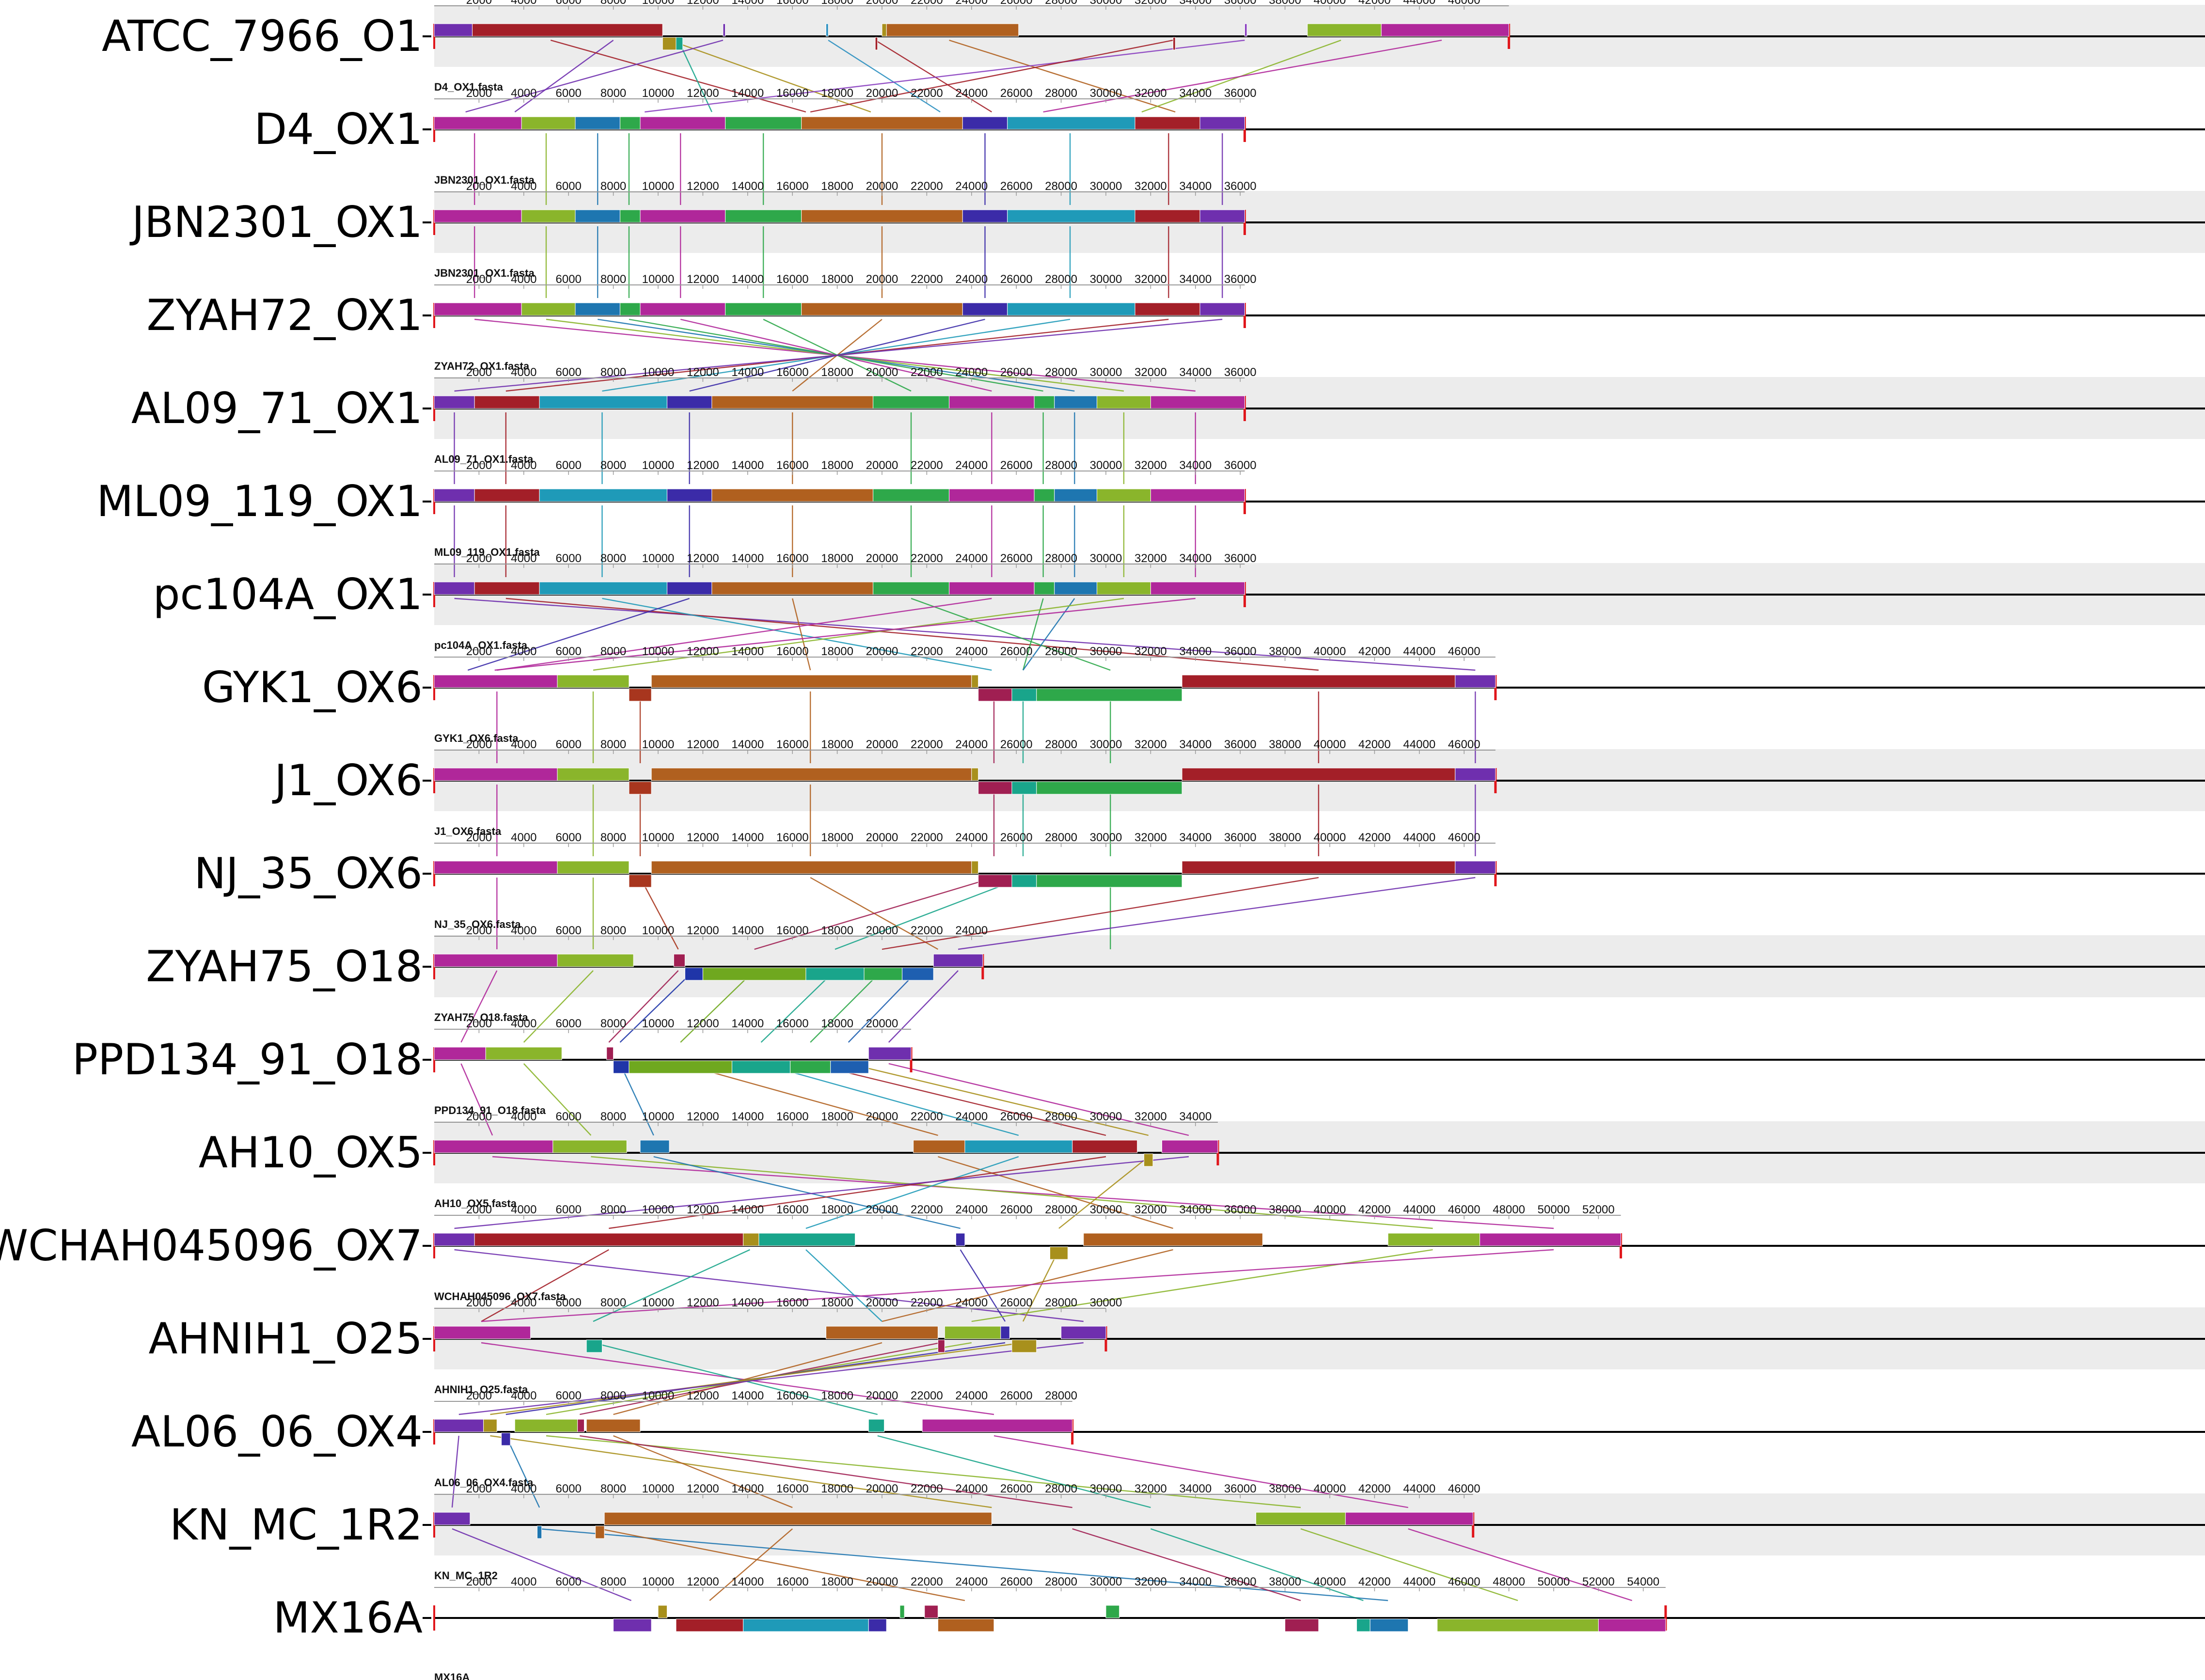 This screenshot has width=2205, height=1680. What do you see at coordinates (793, 1023) in the screenshot?
I see `tick-label: 16000` at bounding box center [793, 1023].